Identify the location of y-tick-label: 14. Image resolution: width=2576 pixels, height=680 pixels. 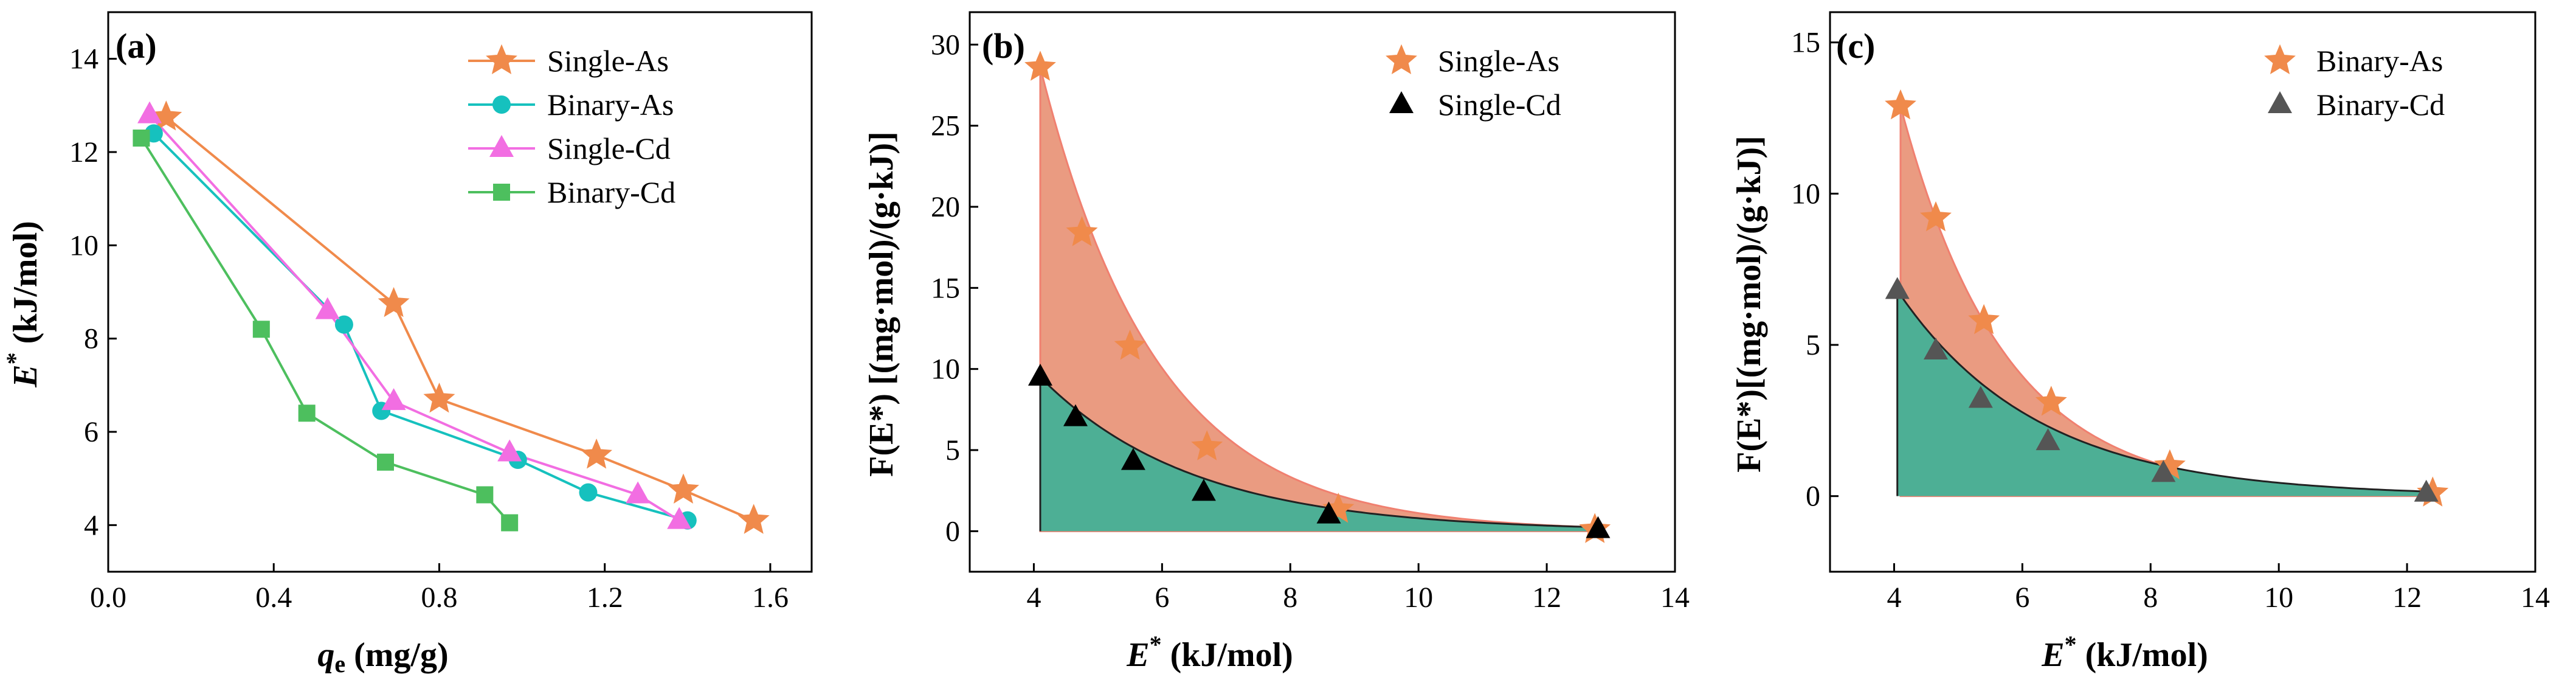
(83, 59).